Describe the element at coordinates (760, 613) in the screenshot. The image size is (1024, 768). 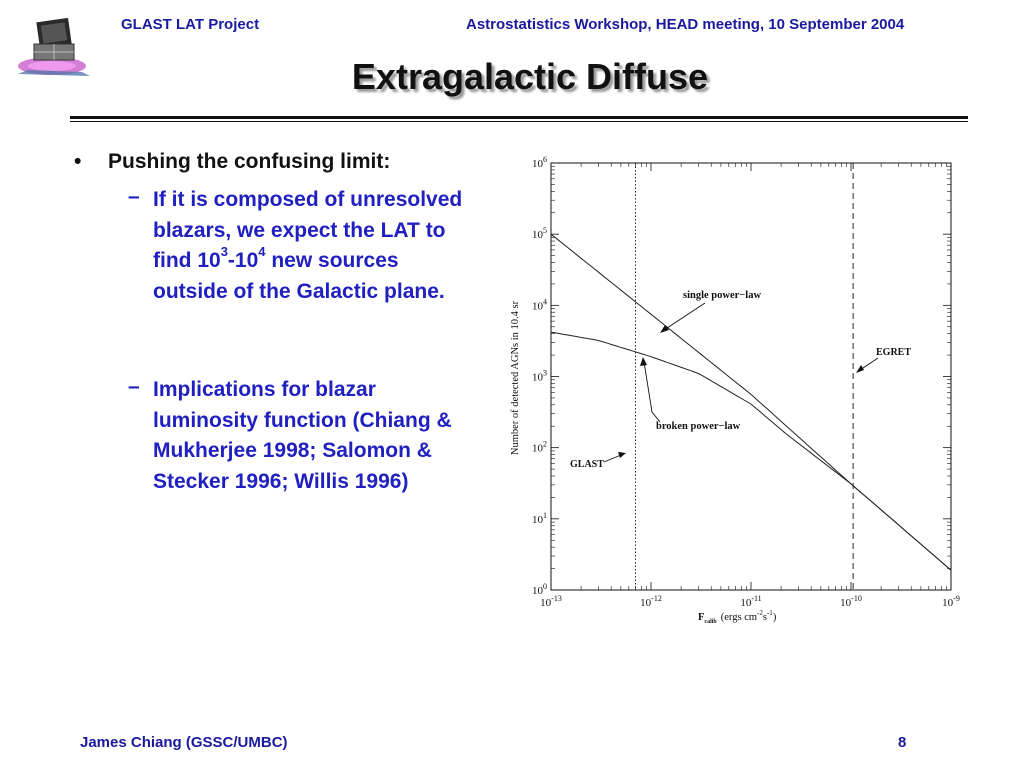
I see `x-label-exp1: -2` at that location.